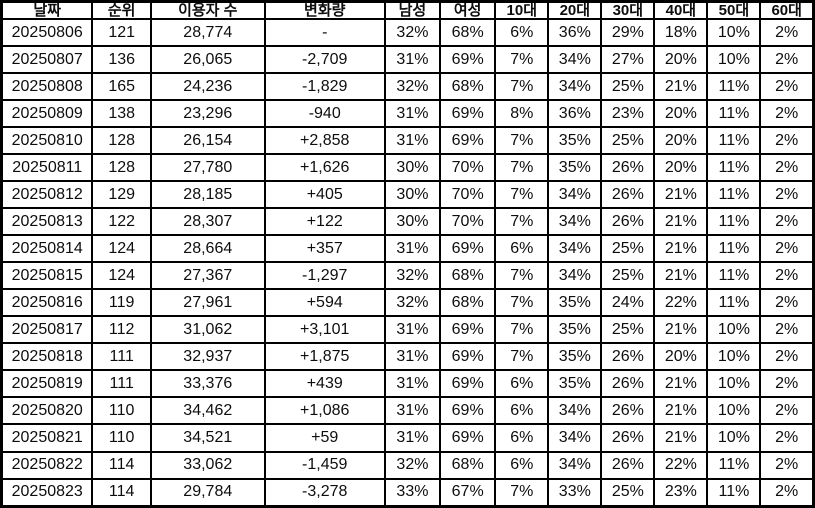 This screenshot has height=508, width=815. What do you see at coordinates (121, 411) in the screenshot?
I see `cell-rank: 110` at bounding box center [121, 411].